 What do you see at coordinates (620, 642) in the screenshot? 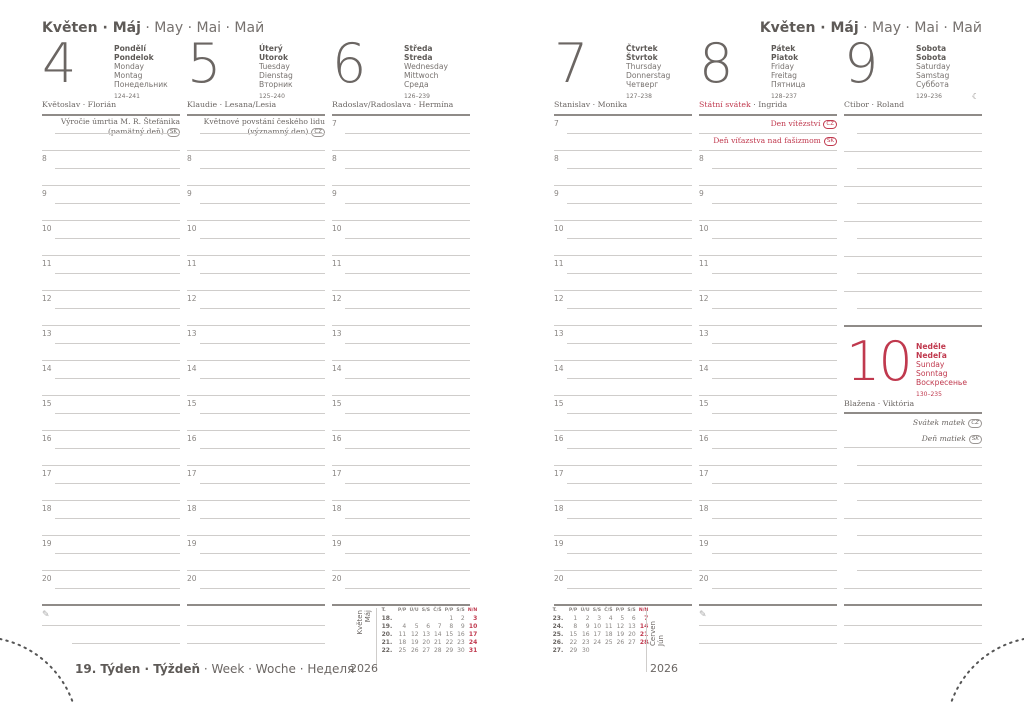
I see `date-cell: 26` at bounding box center [620, 642].